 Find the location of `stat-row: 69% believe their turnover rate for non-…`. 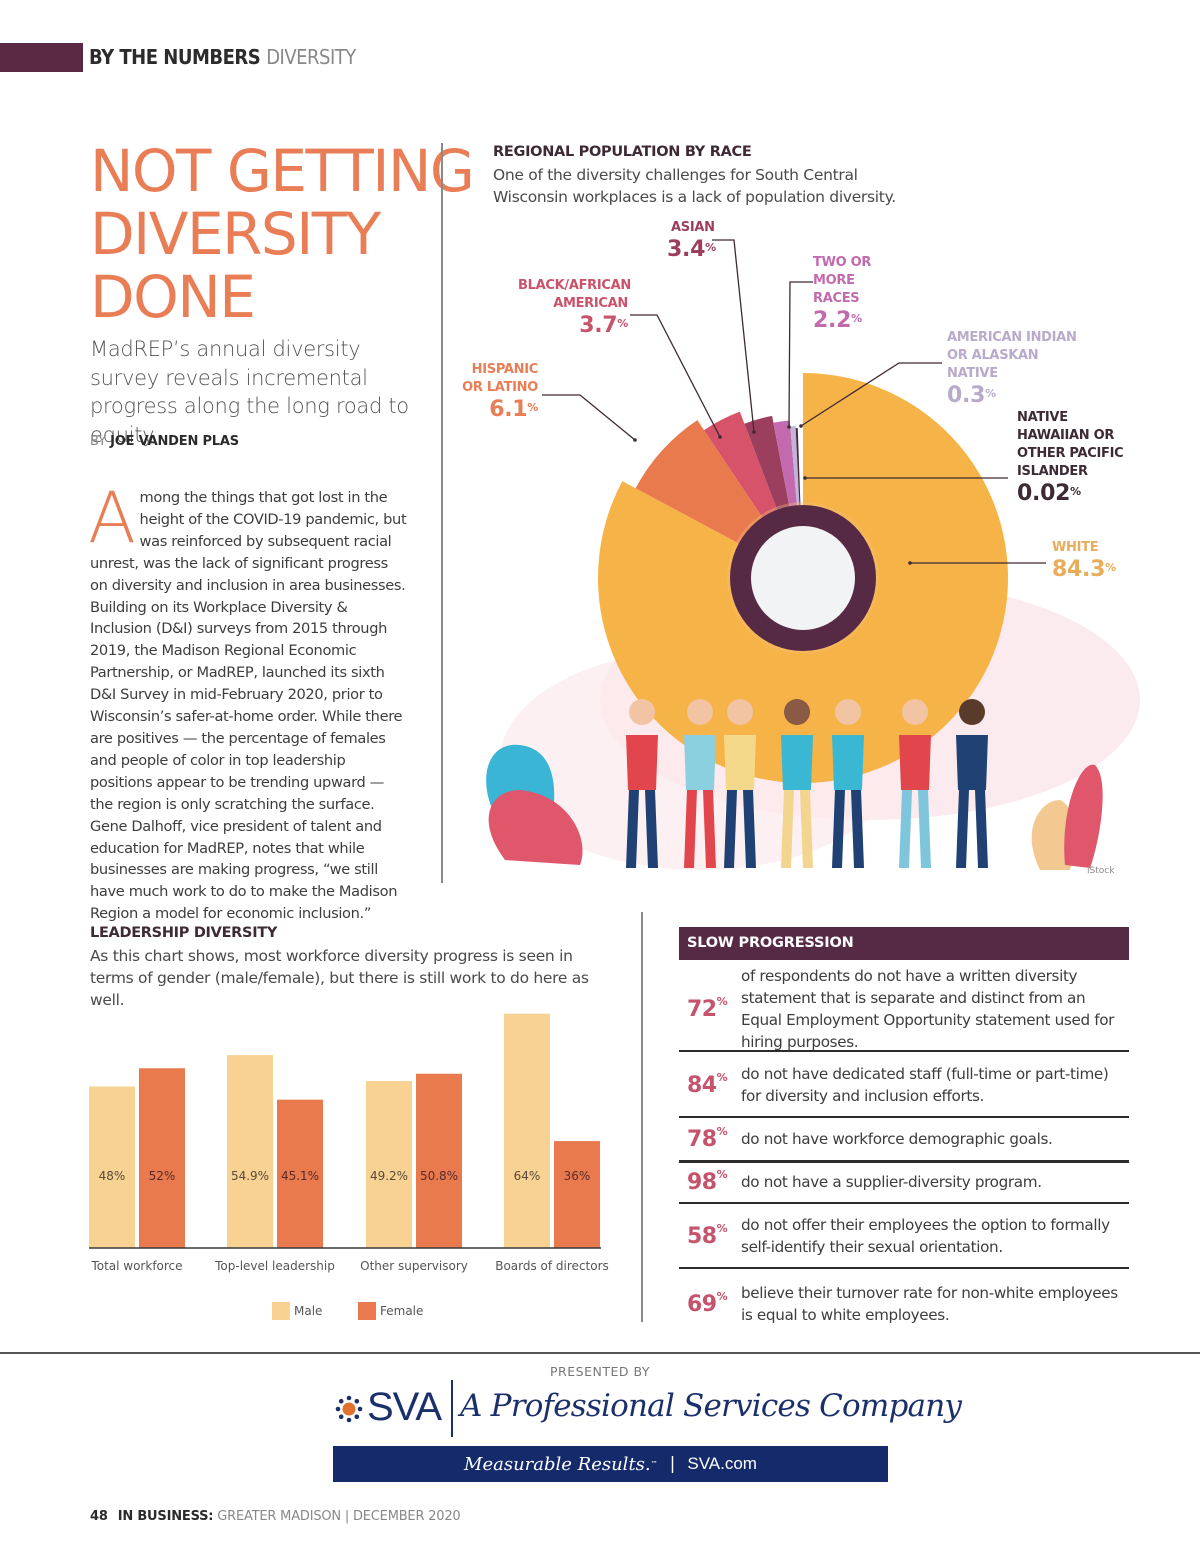

stat-row: 69% believe their turnover rate for non-… is located at coordinates (904, 1304).